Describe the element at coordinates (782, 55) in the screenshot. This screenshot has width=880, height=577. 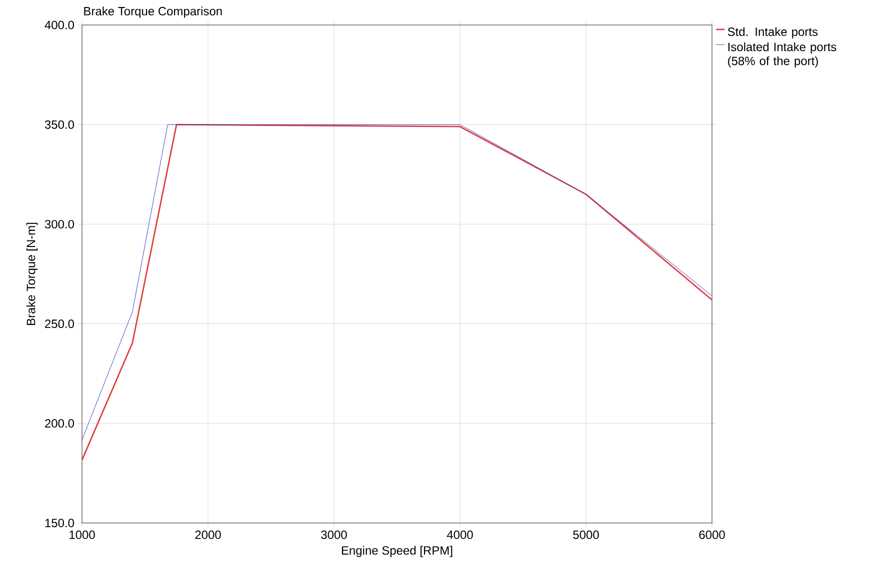
I see `legend-label: Isolated Intake ports (58% of the port)` at that location.